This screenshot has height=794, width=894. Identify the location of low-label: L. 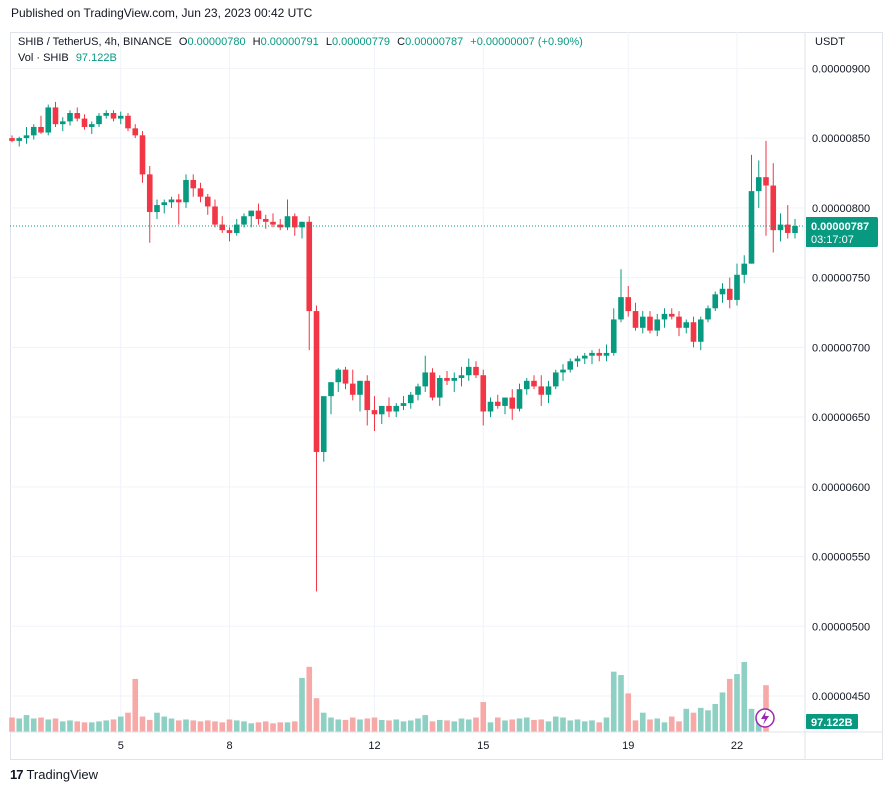
(328, 42).